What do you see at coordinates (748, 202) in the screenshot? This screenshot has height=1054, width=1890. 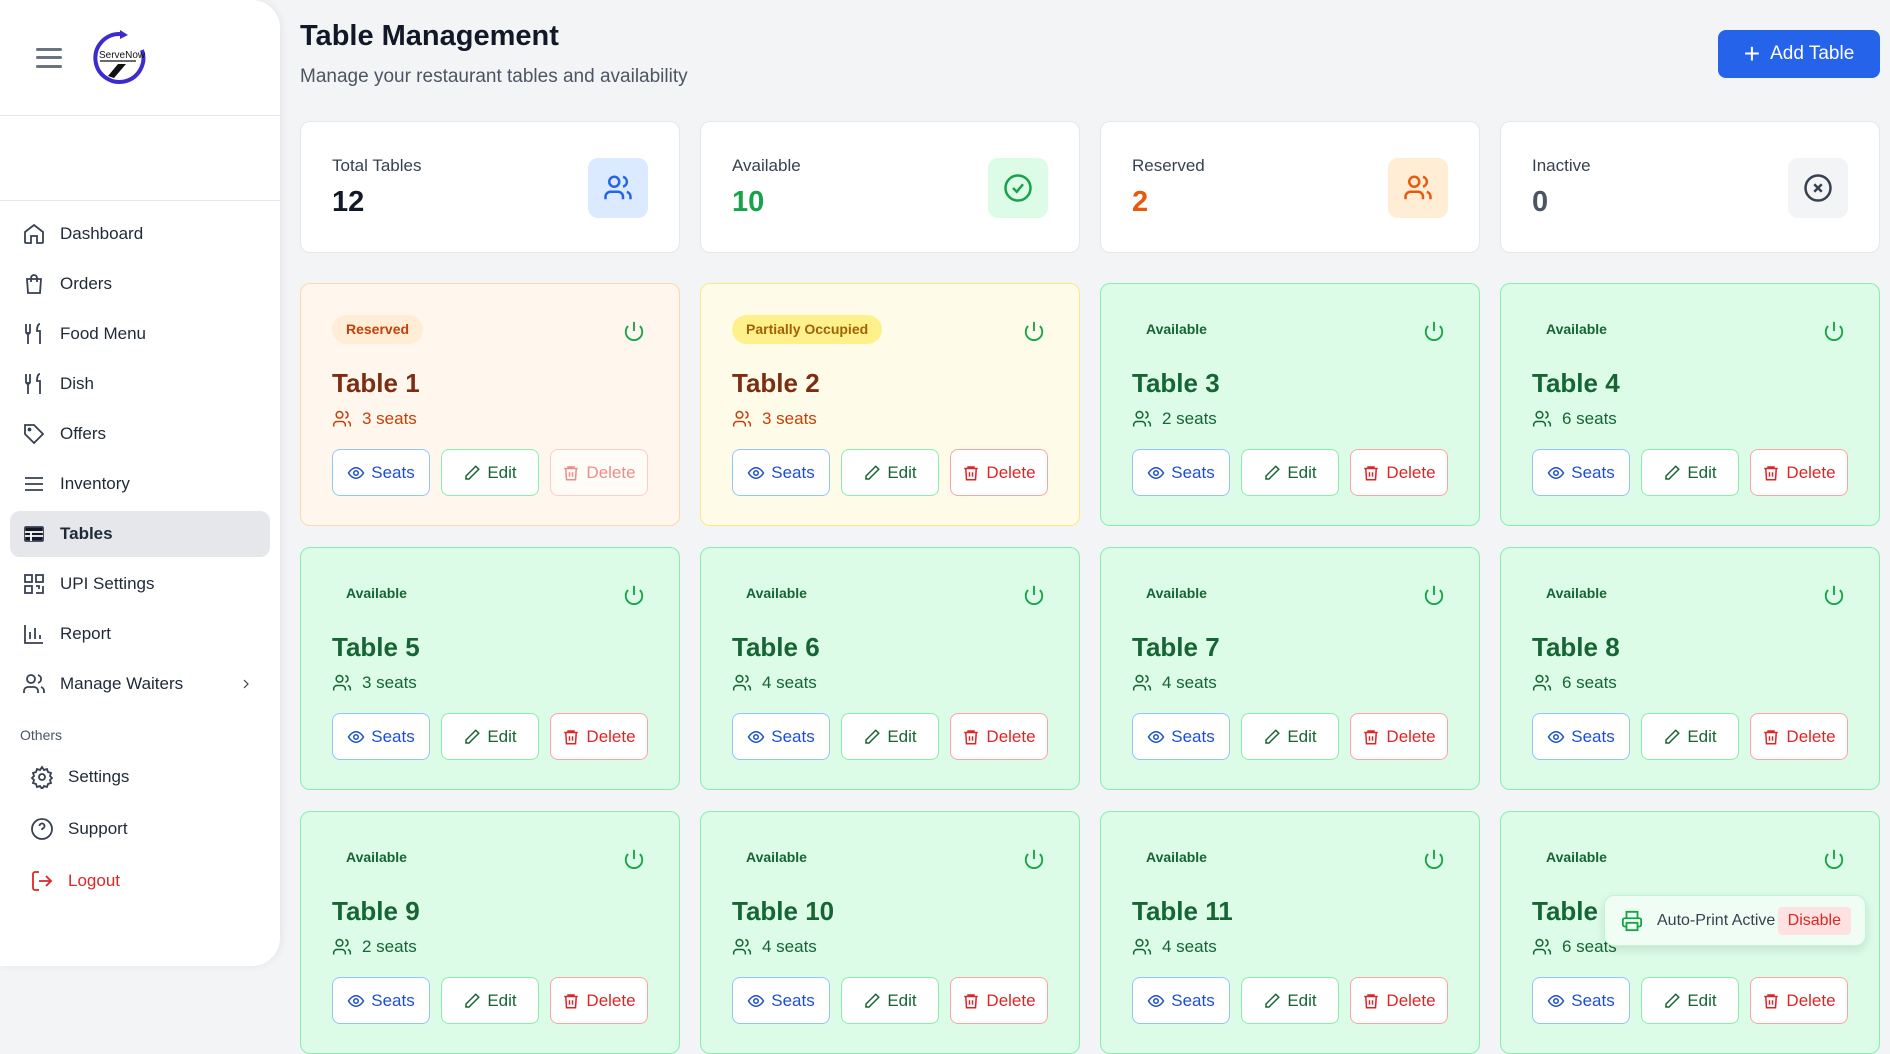 I see `stat-value: 10` at bounding box center [748, 202].